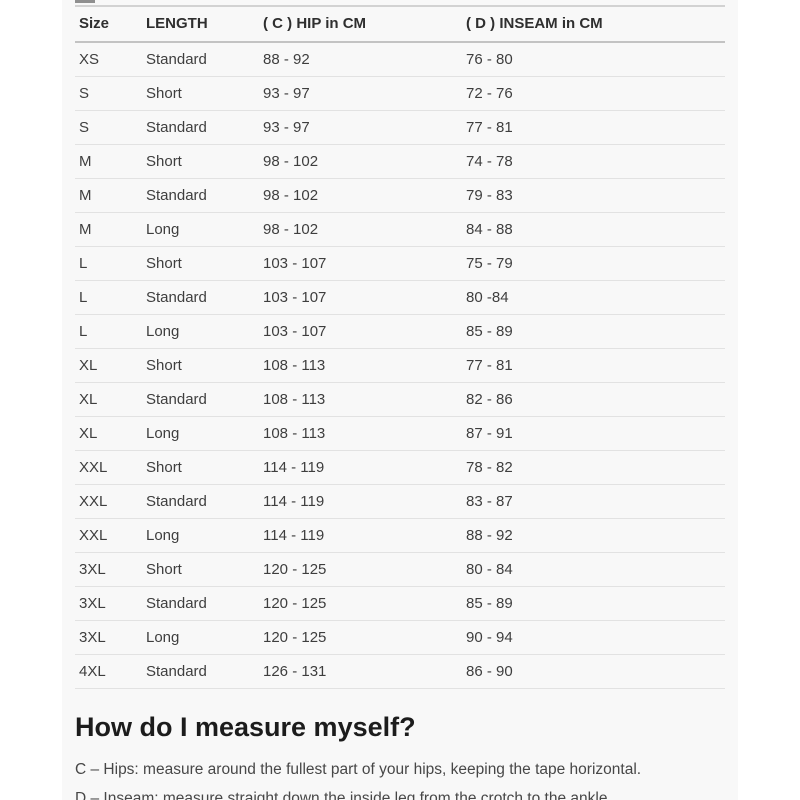 The height and width of the screenshot is (800, 800). What do you see at coordinates (593, 24) in the screenshot?
I see `column-header-inseam: ( D ) INSEAM in CM` at bounding box center [593, 24].